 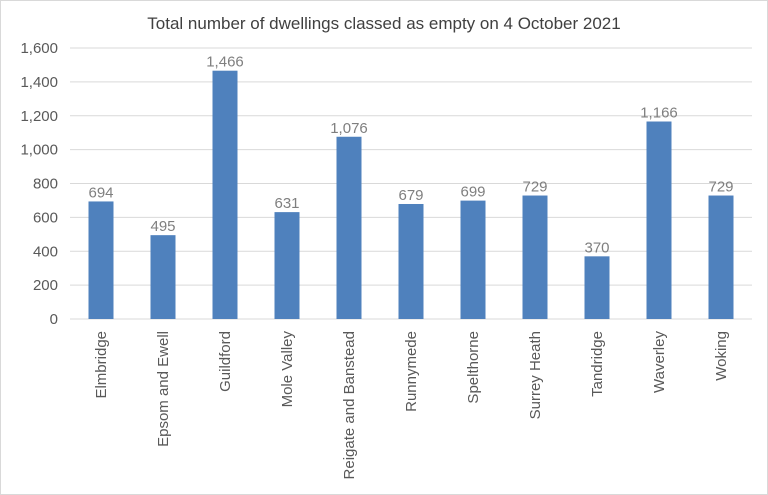 What do you see at coordinates (100, 192) in the screenshot?
I see `data-label: 694` at bounding box center [100, 192].